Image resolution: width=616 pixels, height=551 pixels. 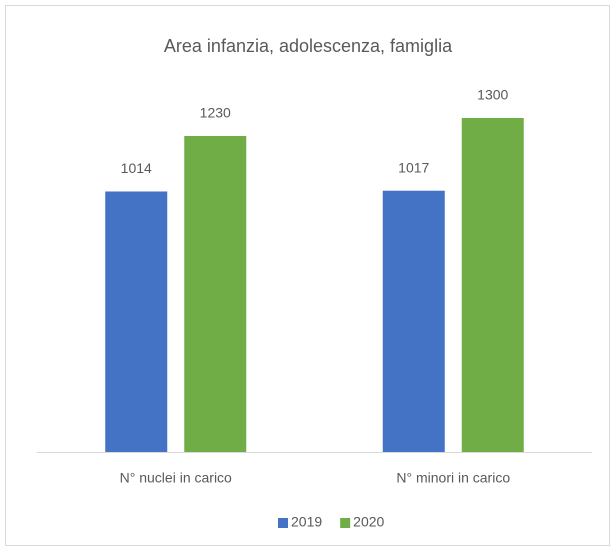 I want to click on value-label: 1017, so click(x=413, y=167).